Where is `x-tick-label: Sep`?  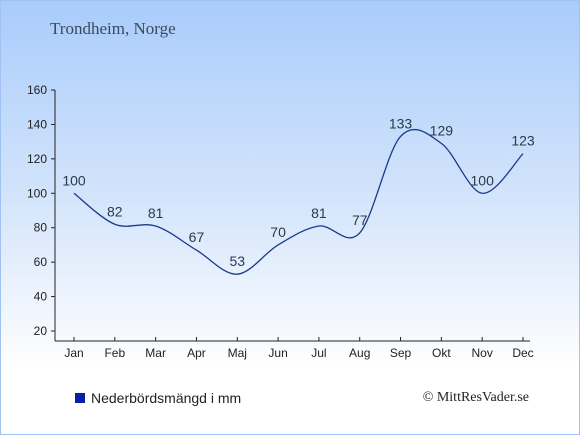 x-tick-label: Sep is located at coordinates (401, 353).